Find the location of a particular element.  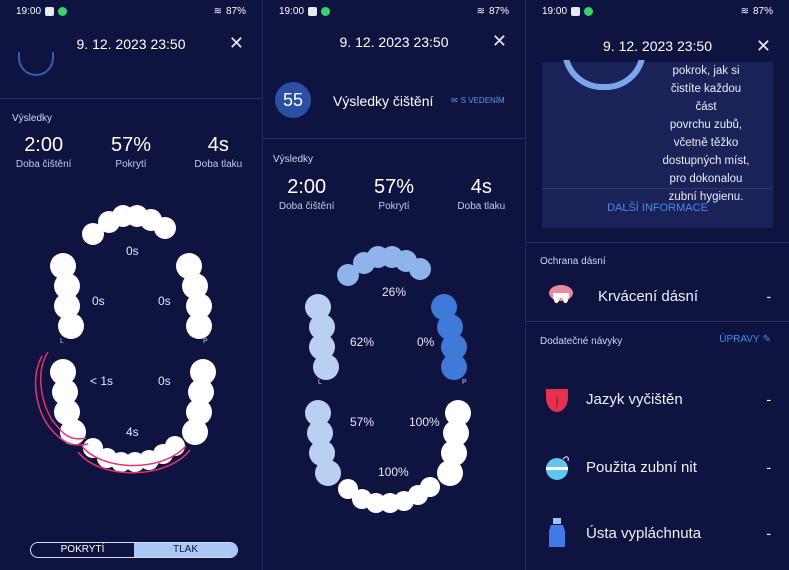

zone-lower-front: 100% is located at coordinates (393, 472).